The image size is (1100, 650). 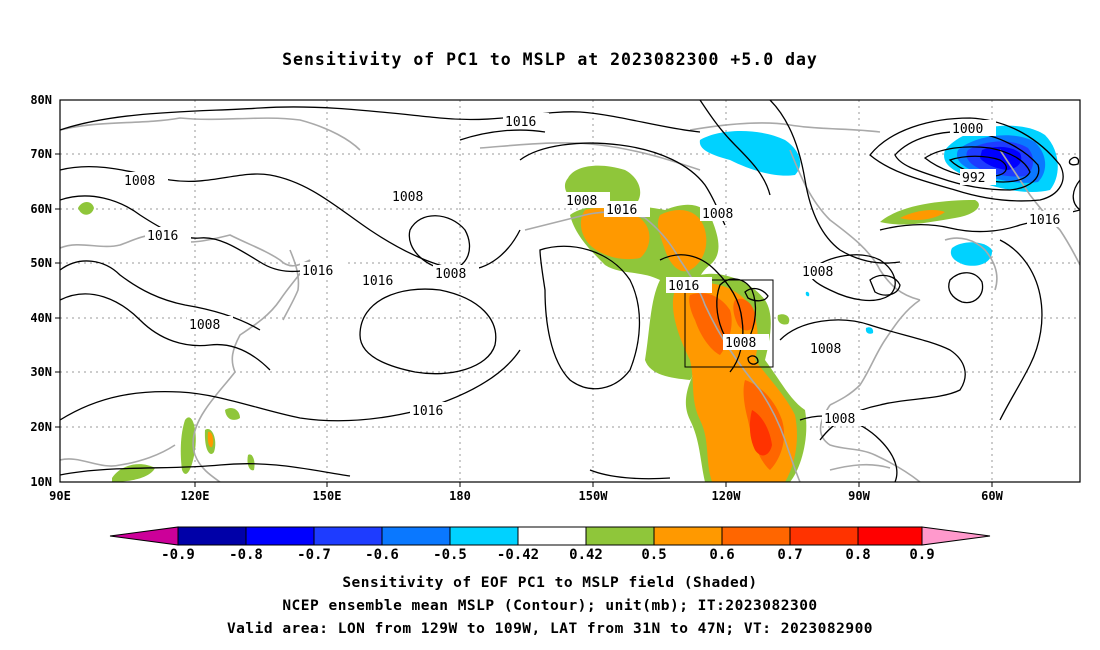 What do you see at coordinates (450, 555) in the screenshot?
I see `colorbar-label: -0.5` at bounding box center [450, 555].